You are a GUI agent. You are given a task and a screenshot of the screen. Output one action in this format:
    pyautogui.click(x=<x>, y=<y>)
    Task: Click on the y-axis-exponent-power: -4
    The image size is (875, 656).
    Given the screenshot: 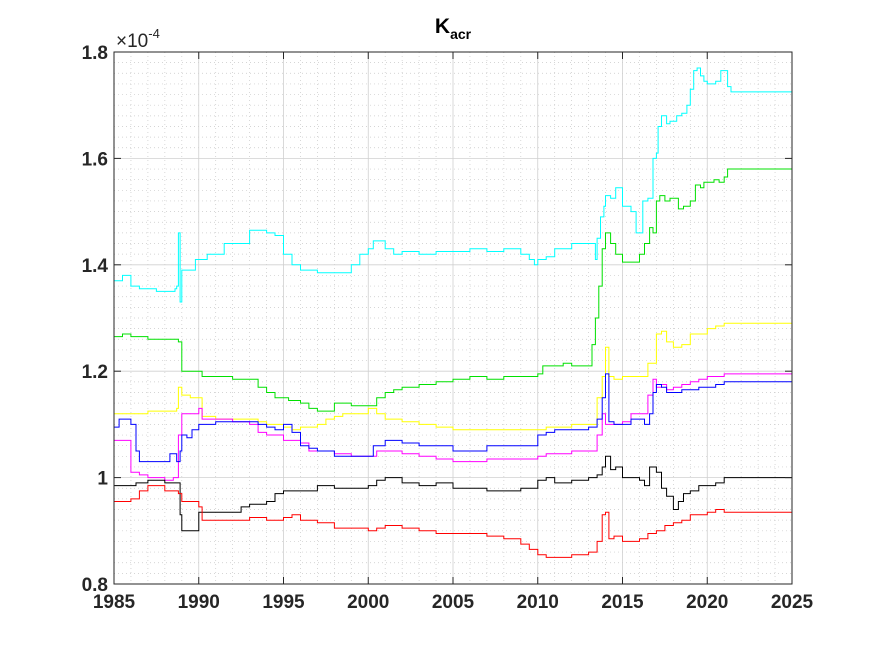 What is the action you would take?
    pyautogui.click(x=154, y=33)
    